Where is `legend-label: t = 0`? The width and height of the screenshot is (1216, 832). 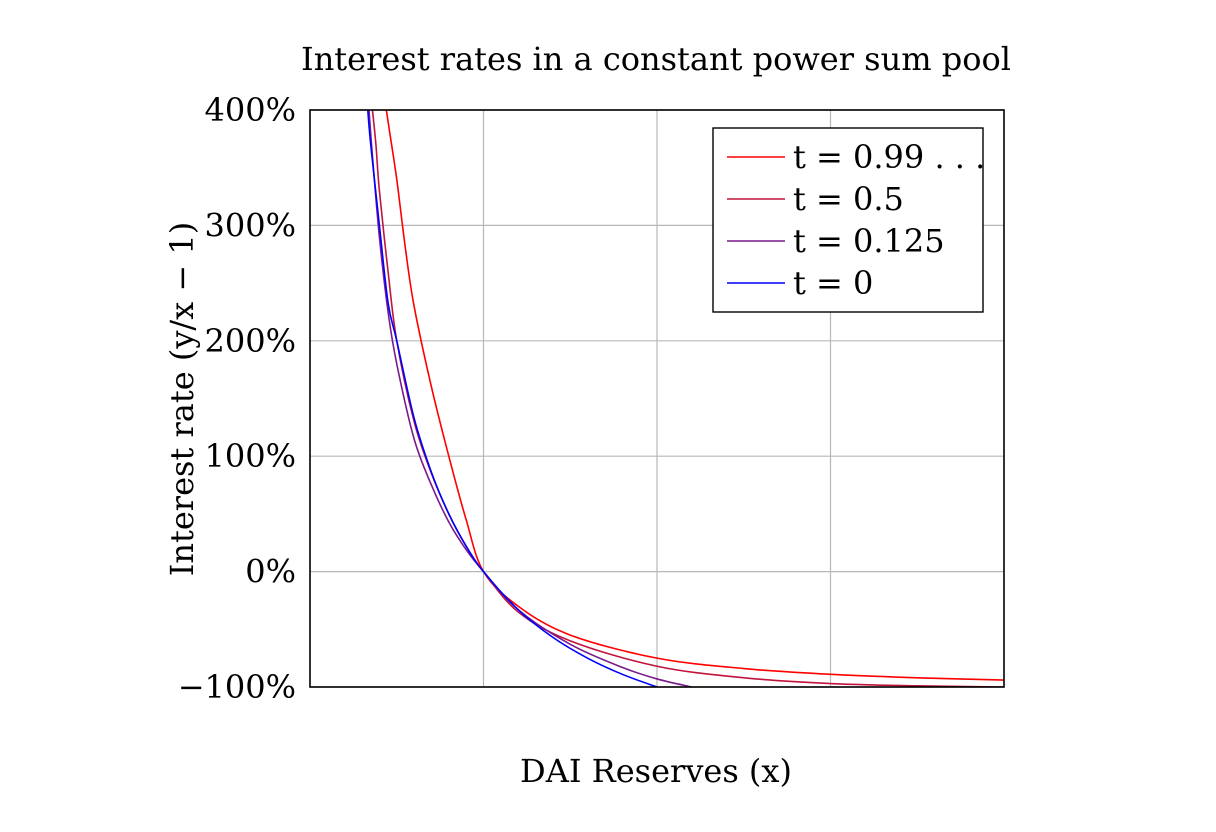
legend-label: t = 0 is located at coordinates (833, 283).